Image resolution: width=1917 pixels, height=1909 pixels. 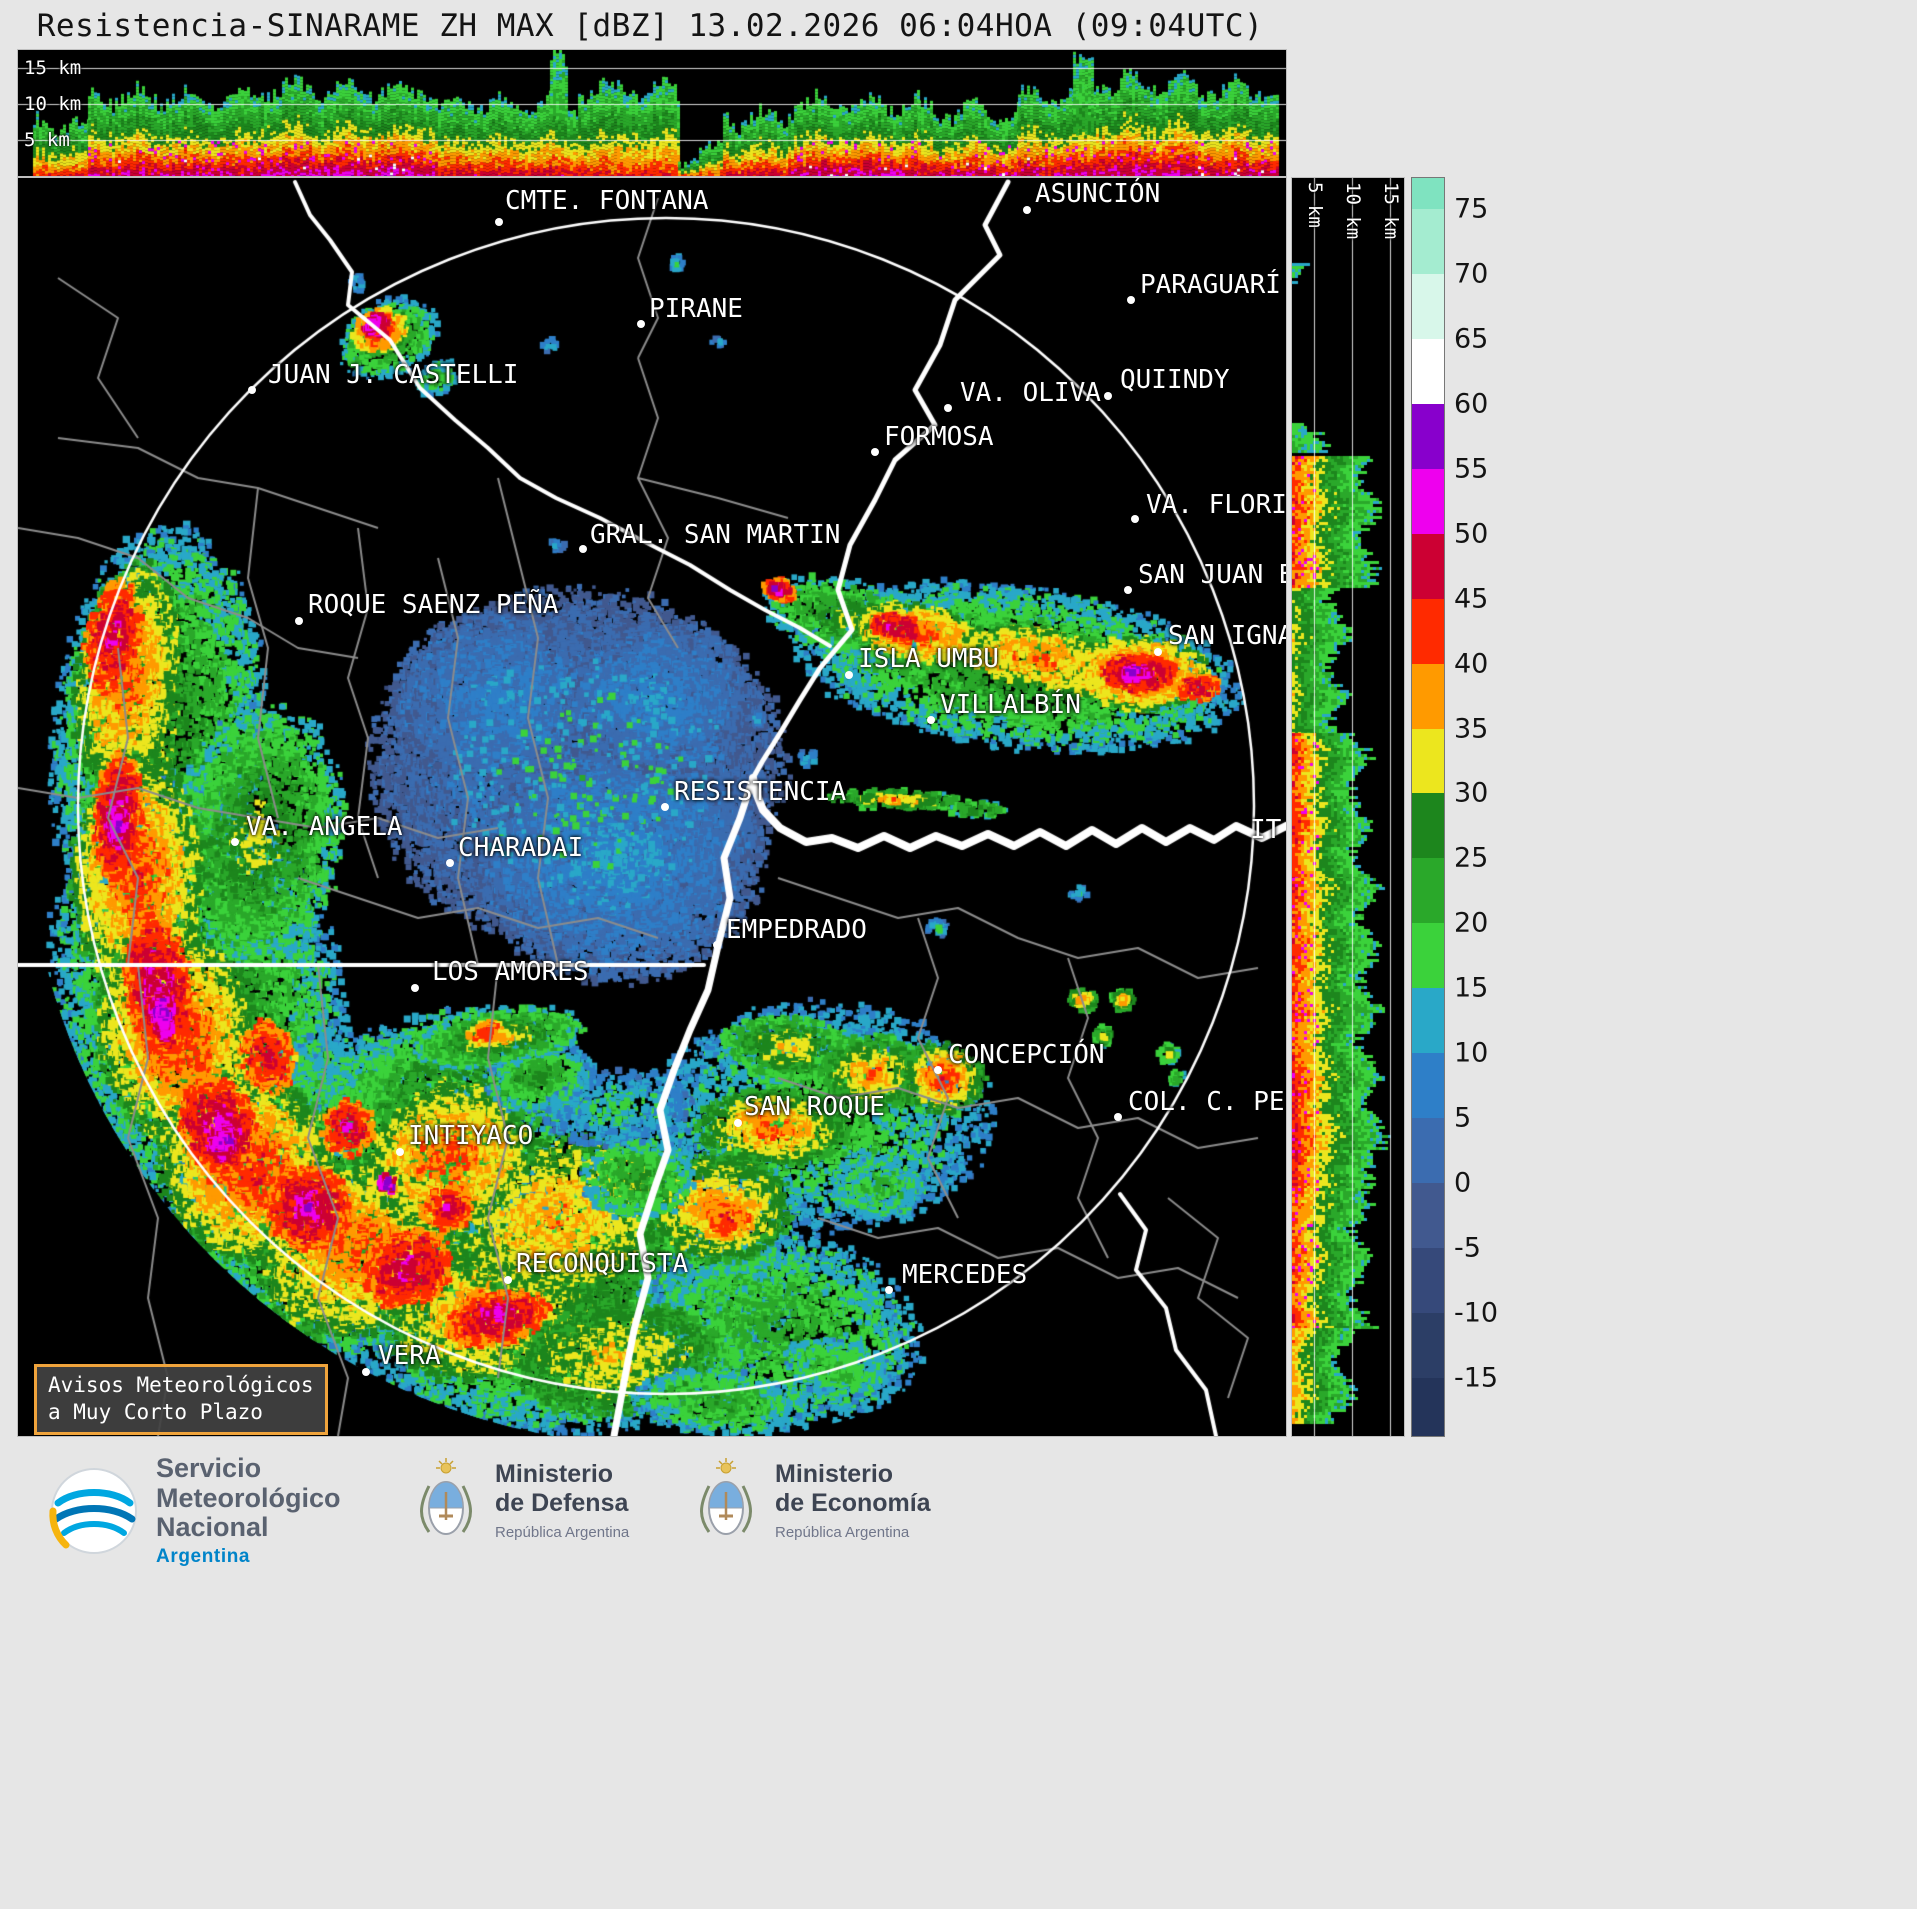 What do you see at coordinates (1216, 505) in the screenshot?
I see `city-label: VA. FLORI` at bounding box center [1216, 505].